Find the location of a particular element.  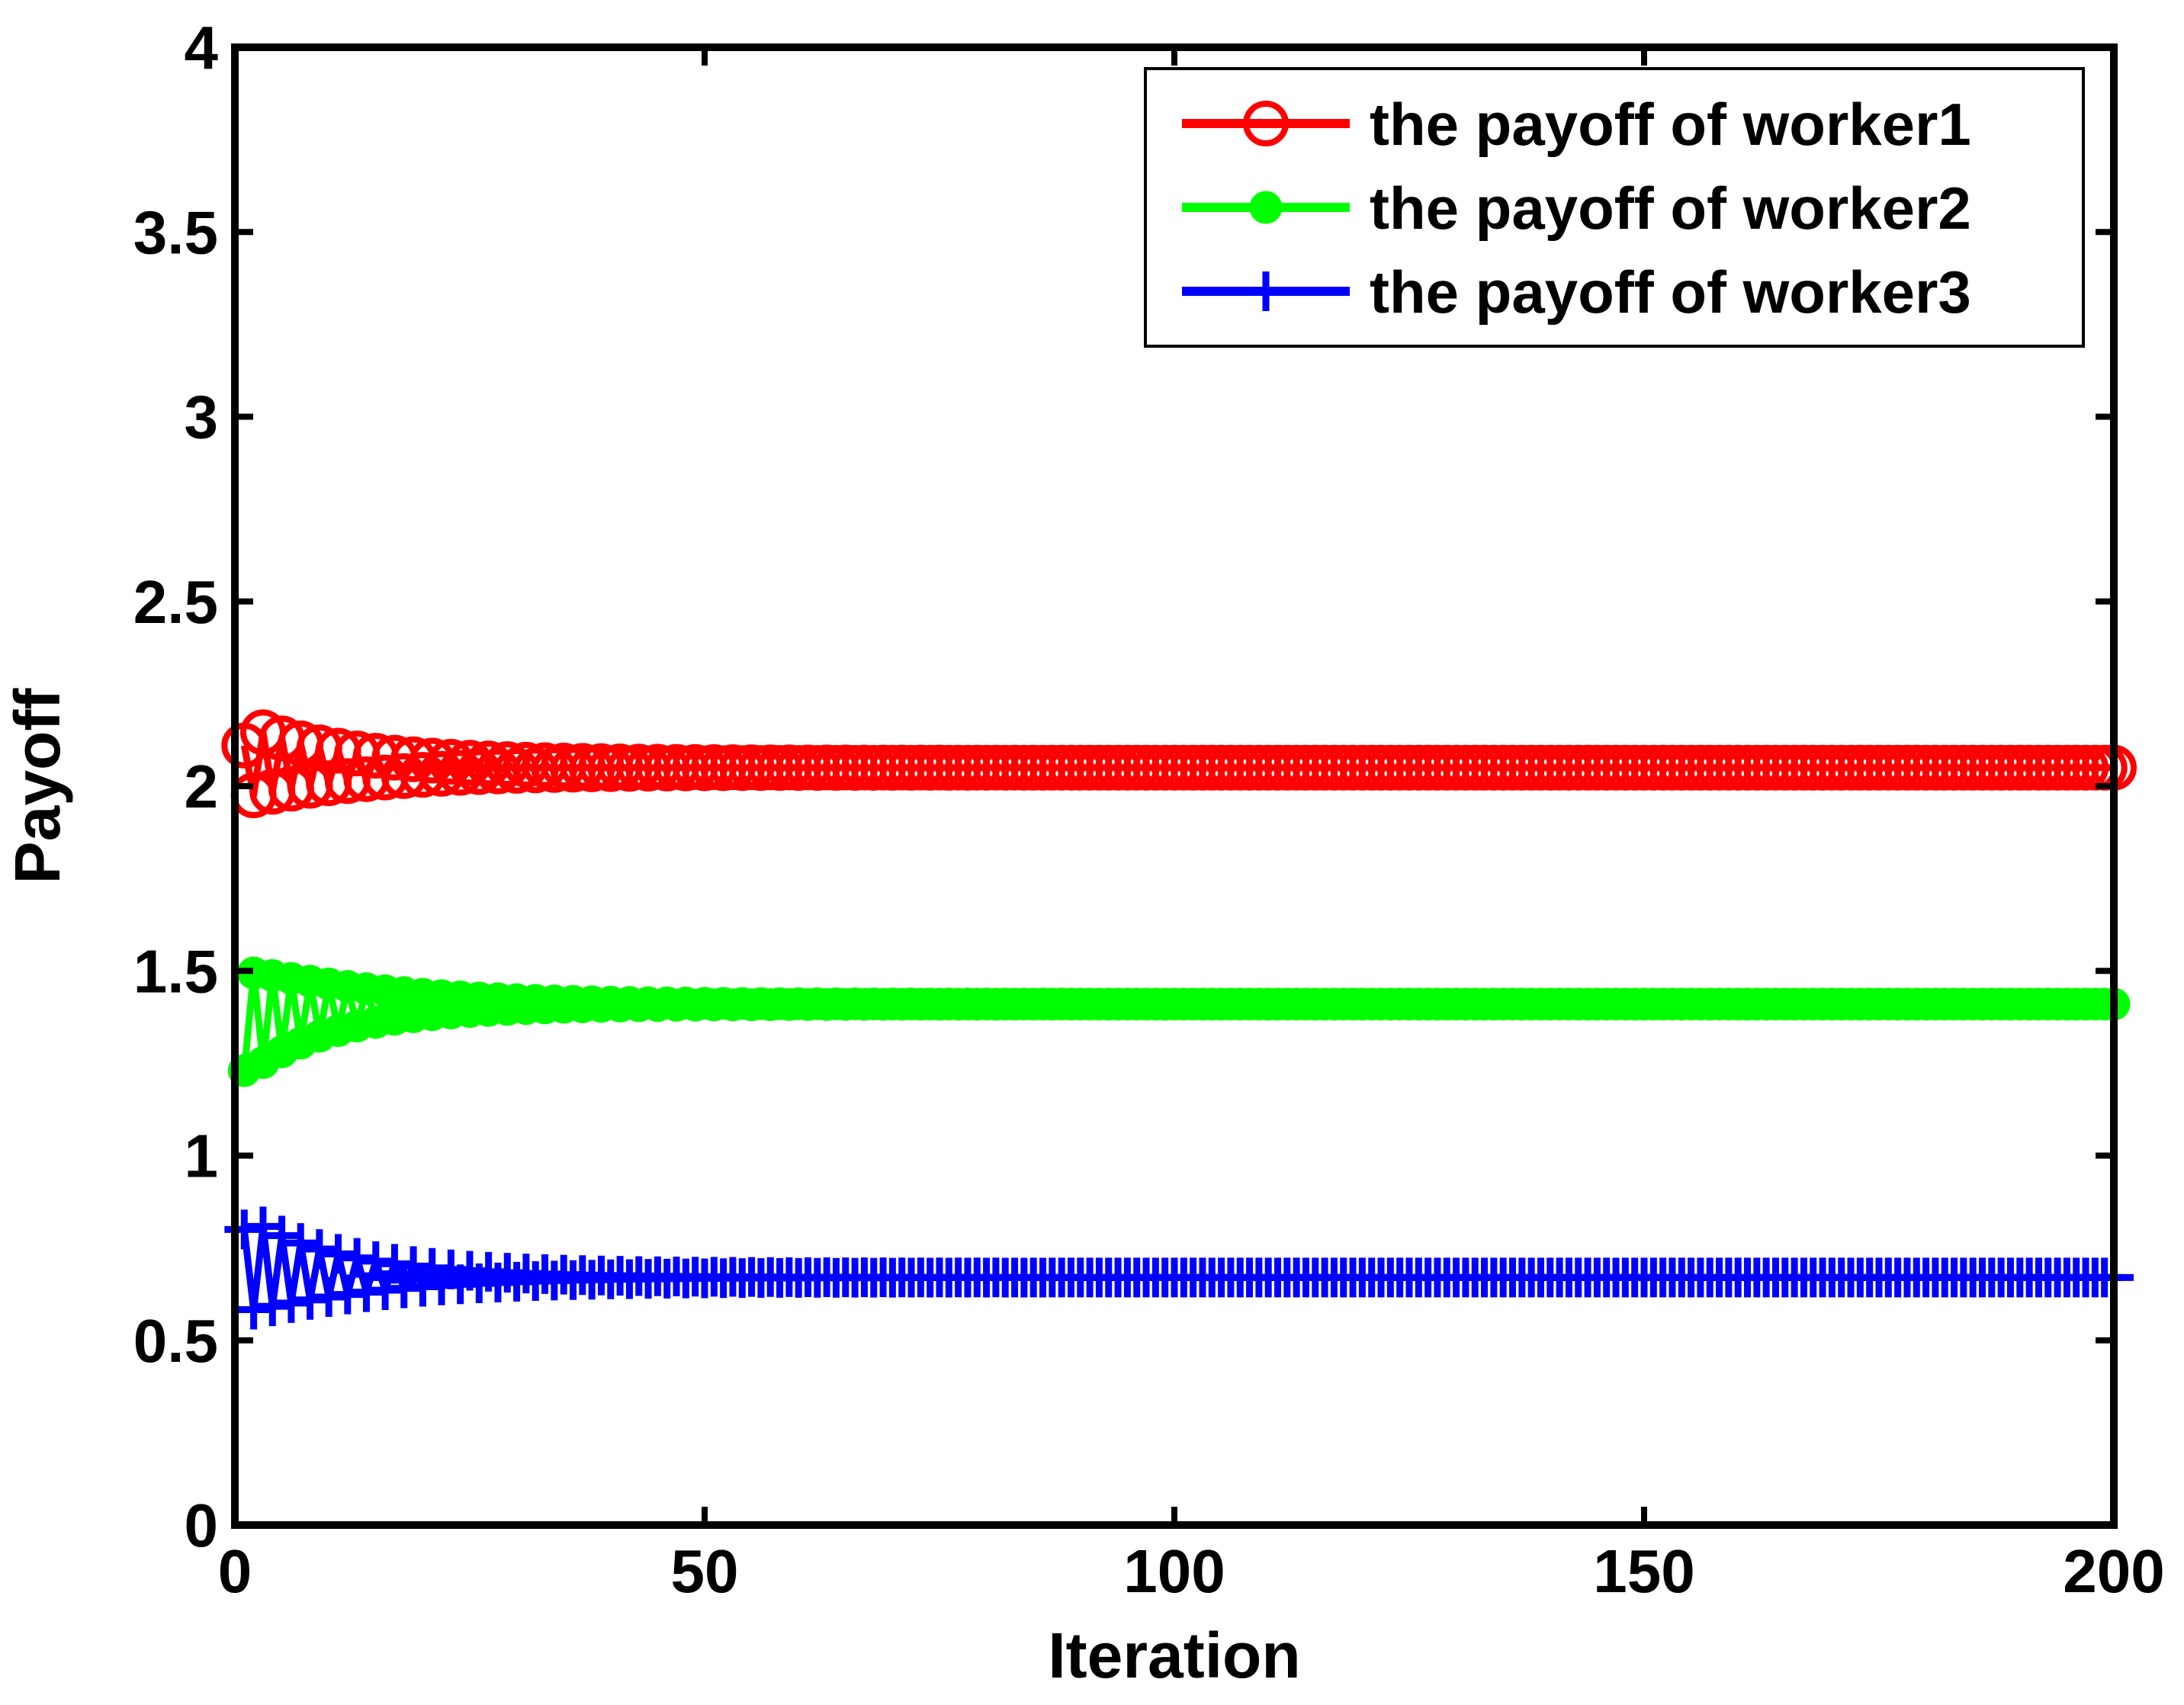

x-axis-label: Iteration is located at coordinates (1174, 1655).